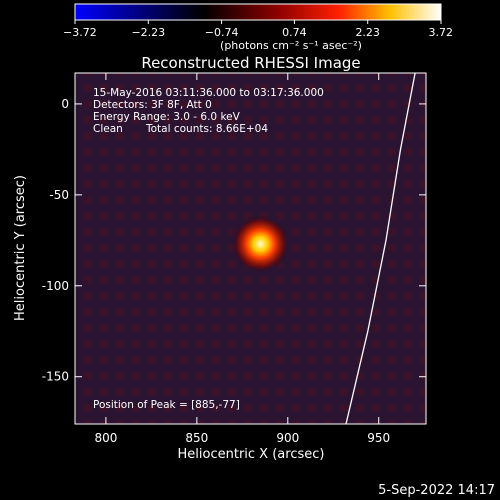 The image size is (500, 500). I want to click on colorbar-units: (photons cm⁻² s⁻¹ asec⁻²), so click(291, 45).